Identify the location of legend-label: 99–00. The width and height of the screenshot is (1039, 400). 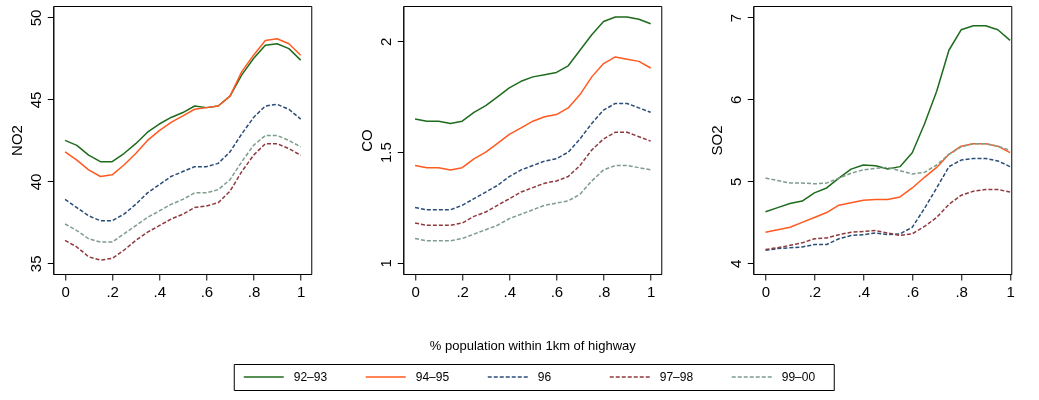
(798, 377).